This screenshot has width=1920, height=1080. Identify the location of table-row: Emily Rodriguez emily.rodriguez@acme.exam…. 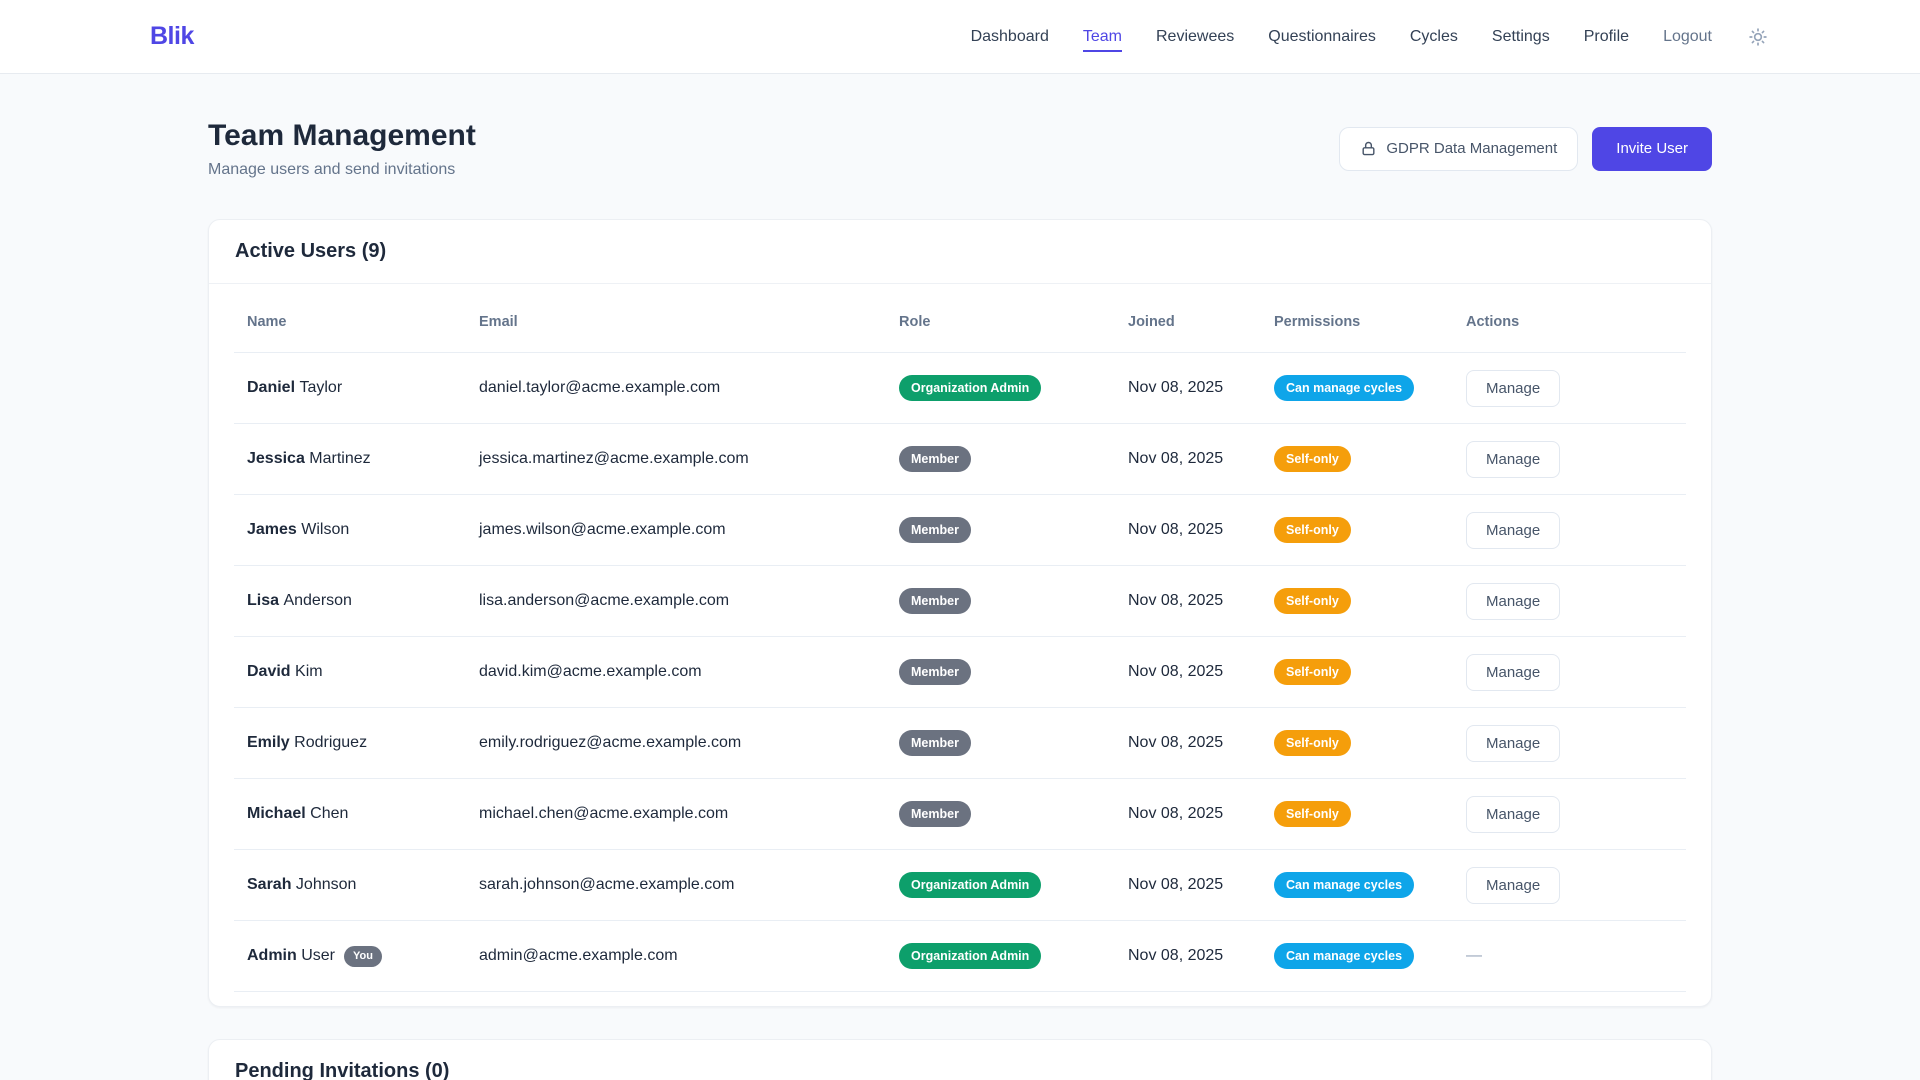
(960, 743).